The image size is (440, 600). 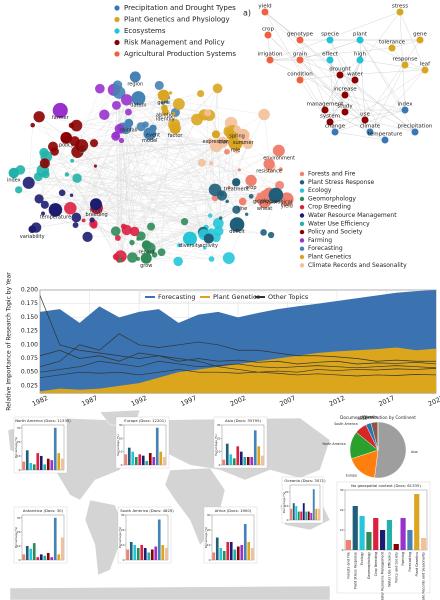 I want to click on y-tick-label: 0.025, so click(x=29, y=385).